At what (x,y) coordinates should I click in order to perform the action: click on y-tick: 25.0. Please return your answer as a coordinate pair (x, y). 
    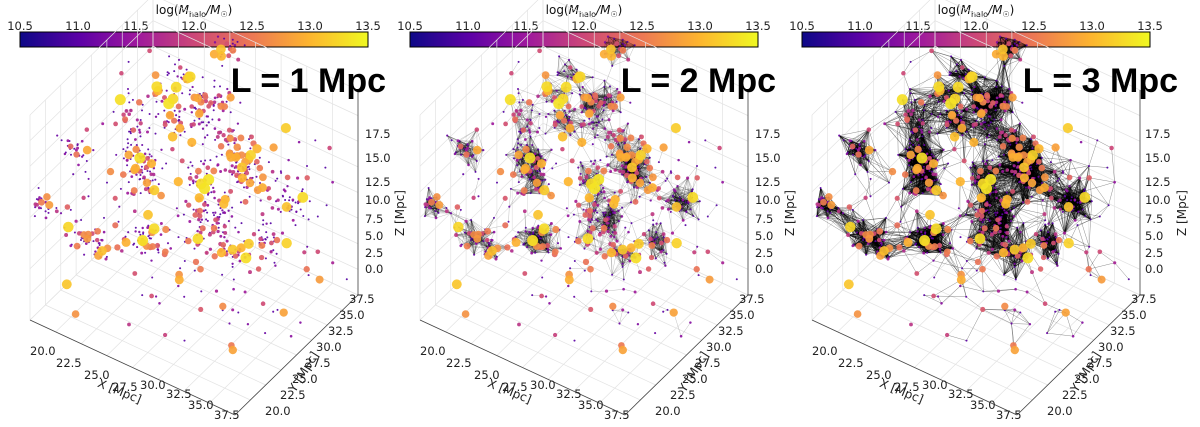
    Looking at the image, I should click on (305, 379).